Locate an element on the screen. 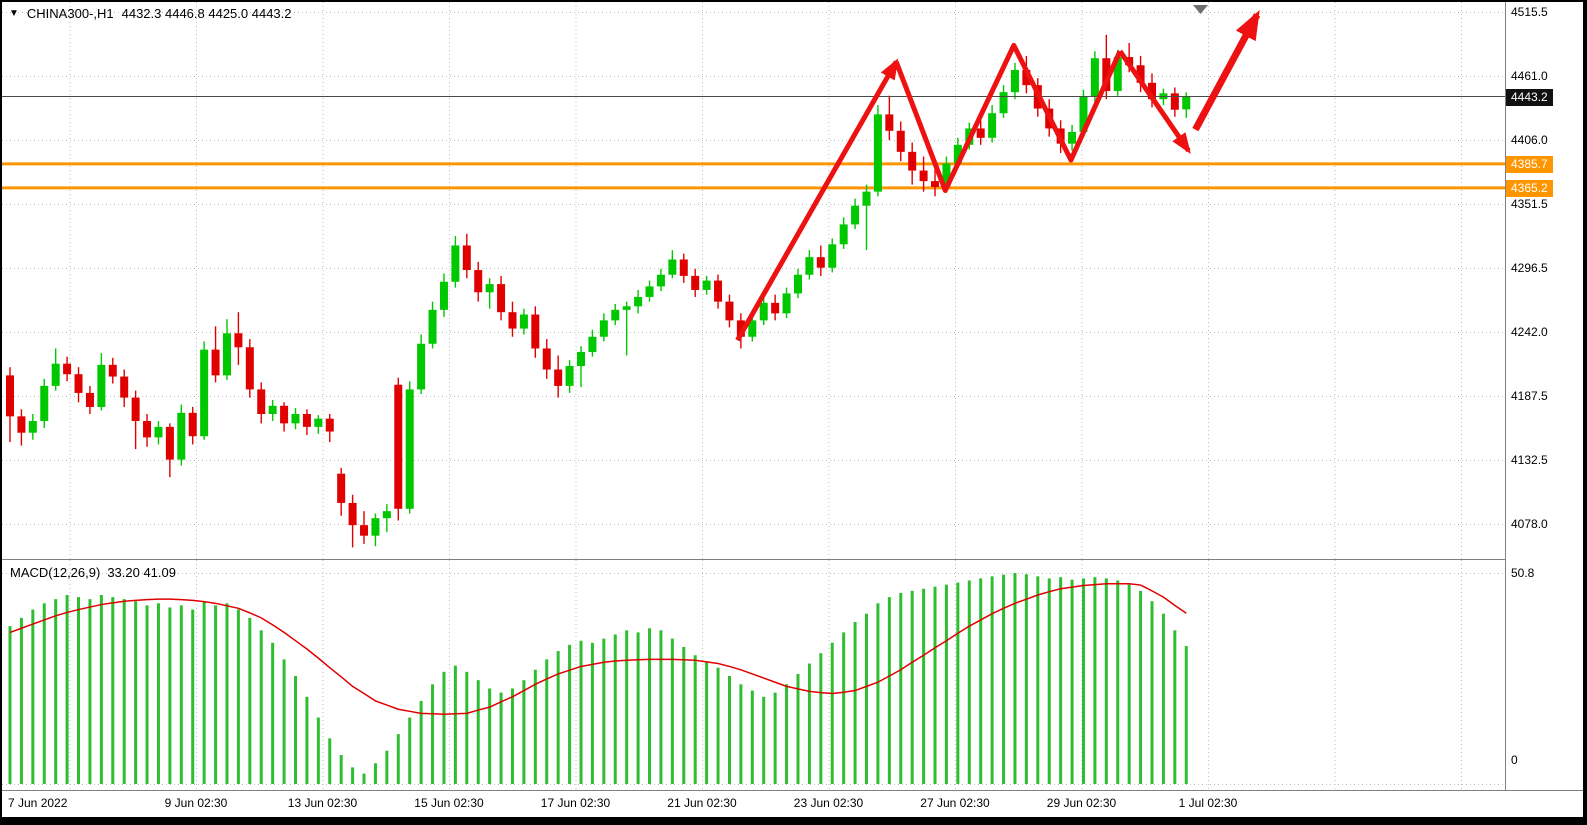  level-price-tag: 4365.2 is located at coordinates (1529, 188).